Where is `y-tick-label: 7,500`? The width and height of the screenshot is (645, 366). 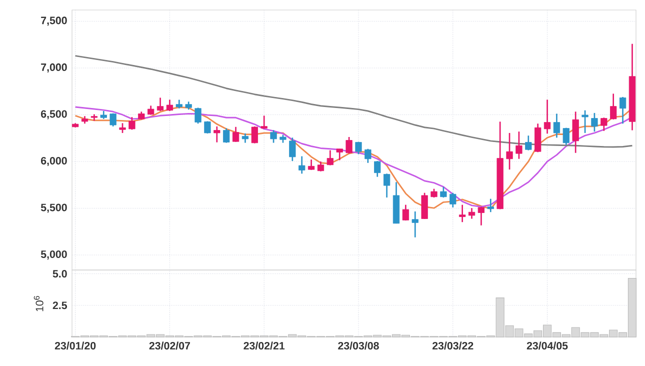 y-tick-label: 7,500 is located at coordinates (54, 21).